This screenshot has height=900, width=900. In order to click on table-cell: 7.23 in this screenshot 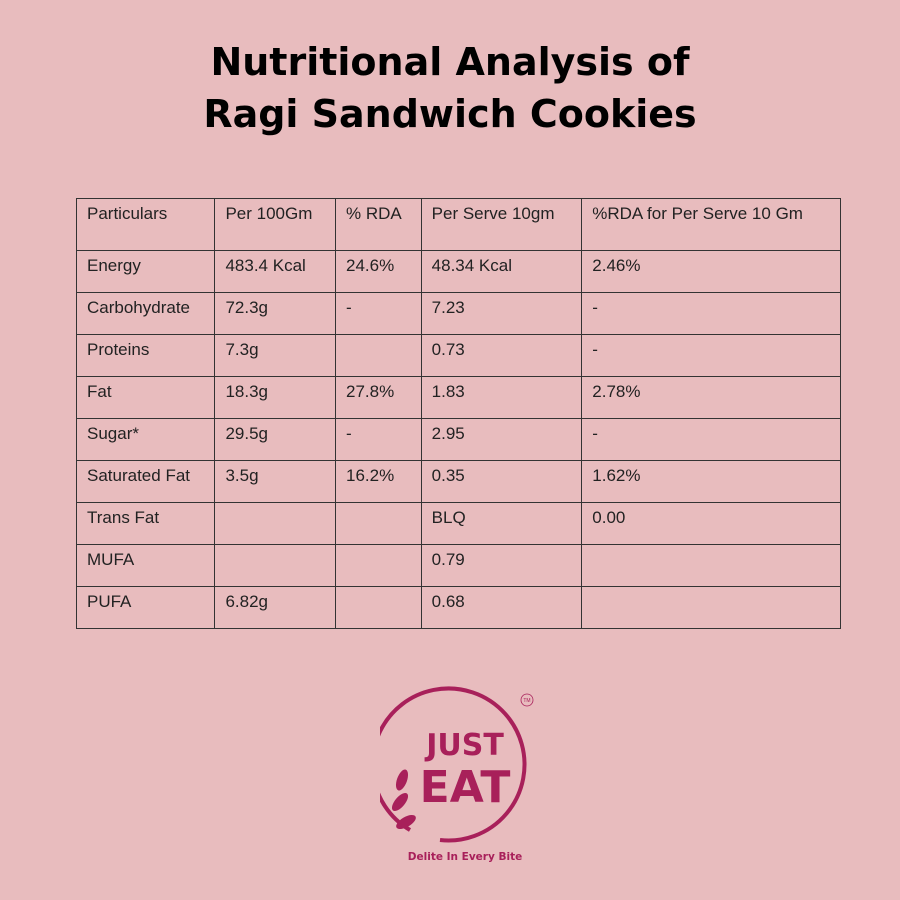, I will do `click(501, 313)`.